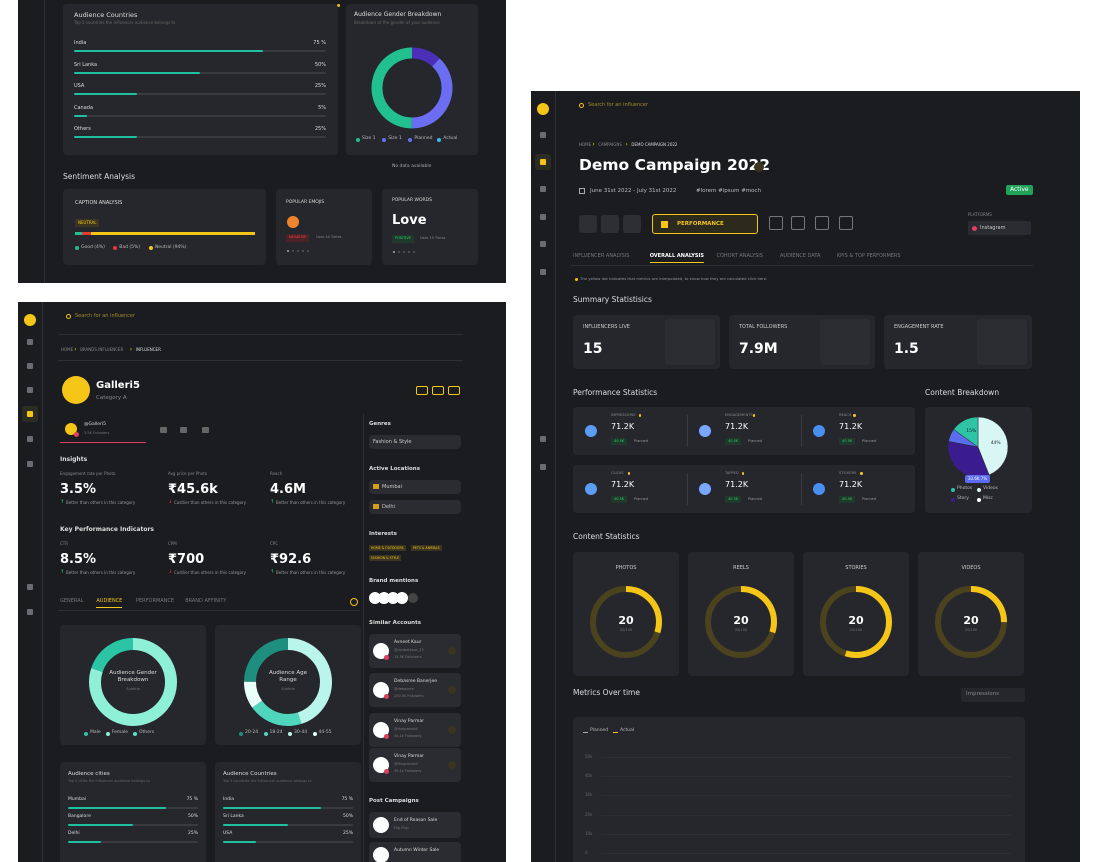 The image size is (1100, 862). Describe the element at coordinates (576, 279) in the screenshot. I see `note-dot` at that location.